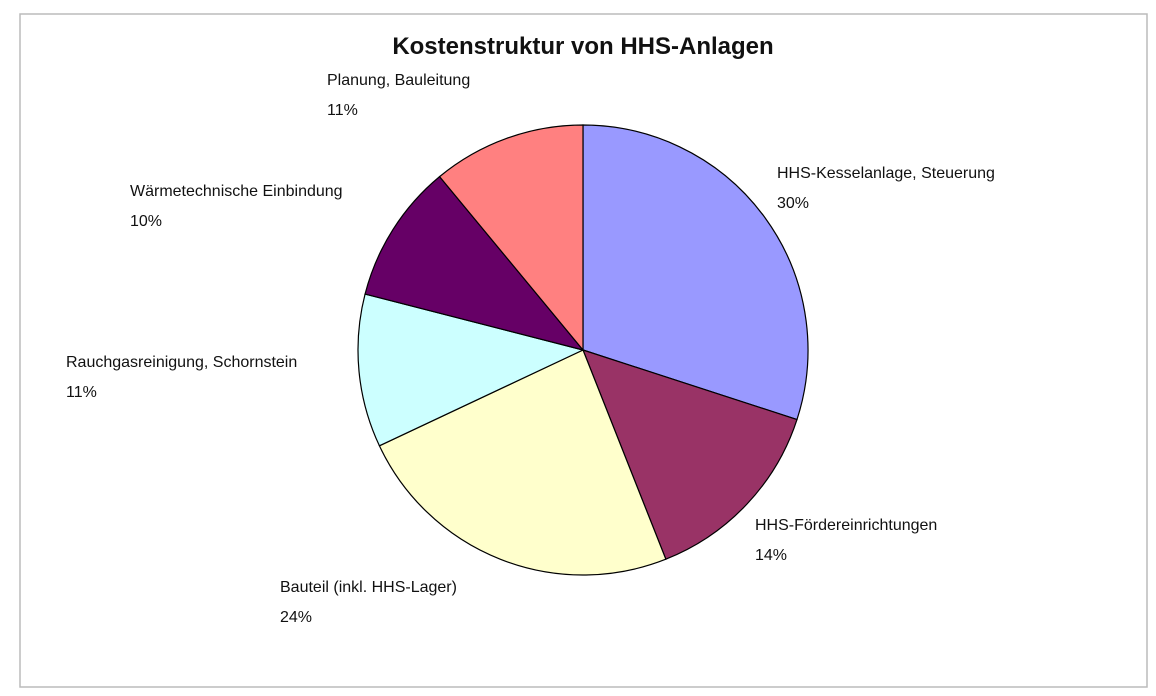  I want to click on slice-label: Bauteil (inkl. HHS-Lager), so click(368, 587).